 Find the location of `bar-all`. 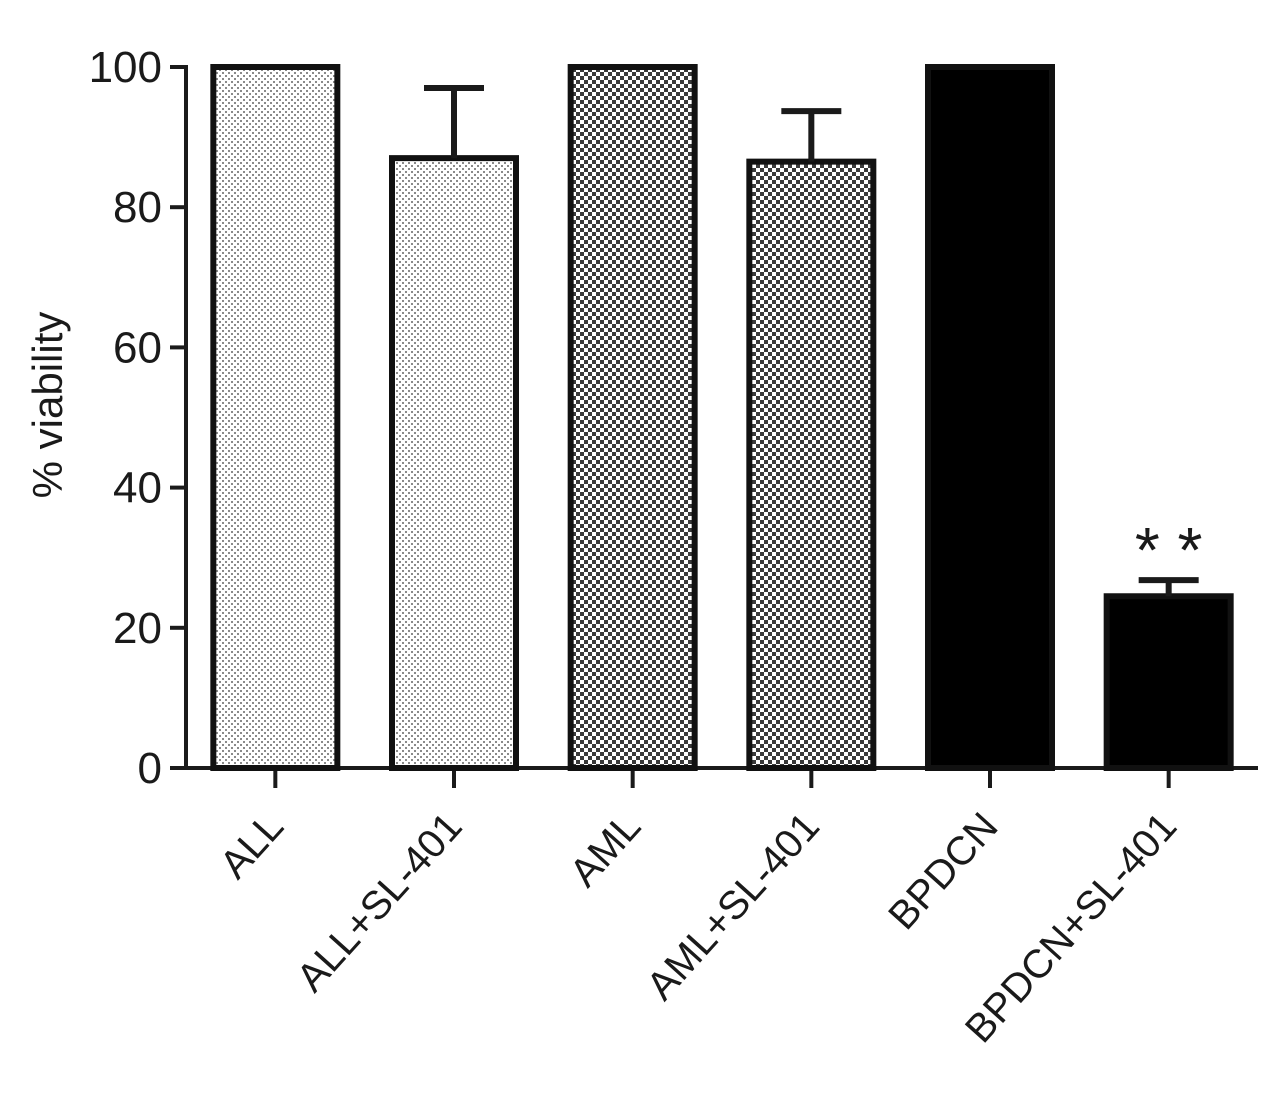

bar-all is located at coordinates (275, 417).